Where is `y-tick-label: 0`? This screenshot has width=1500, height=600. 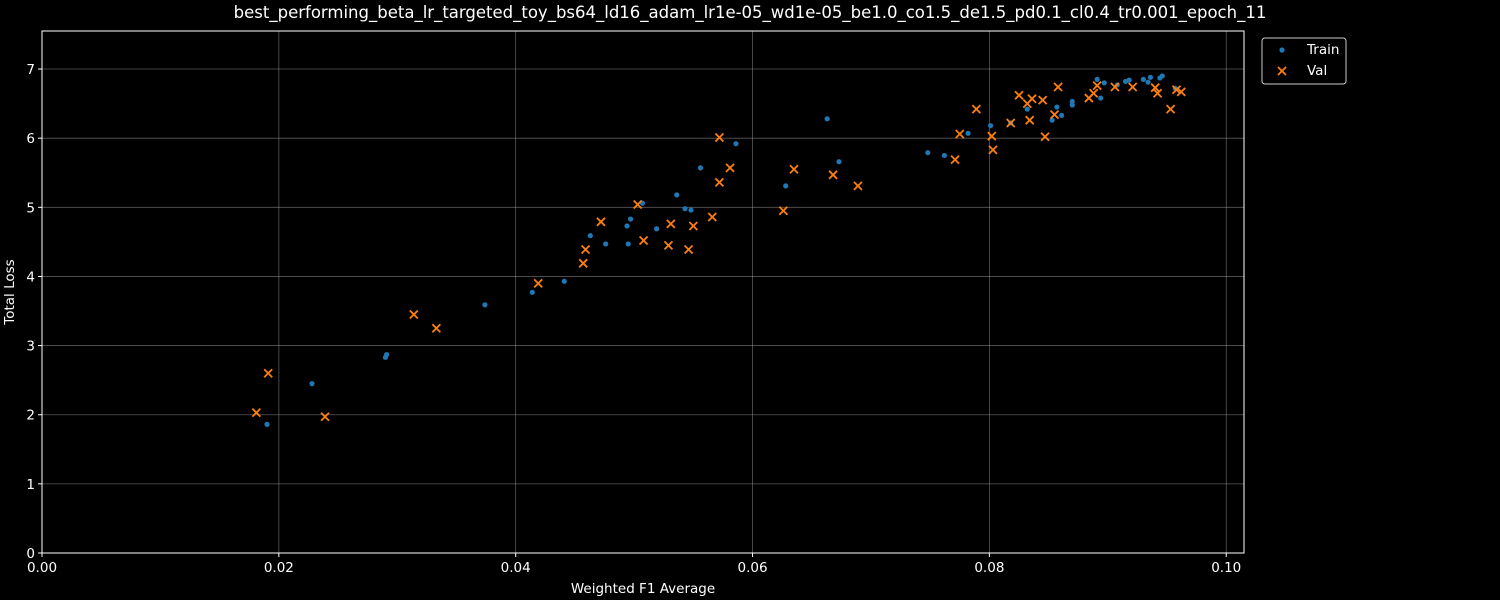 y-tick-label: 0 is located at coordinates (30, 554).